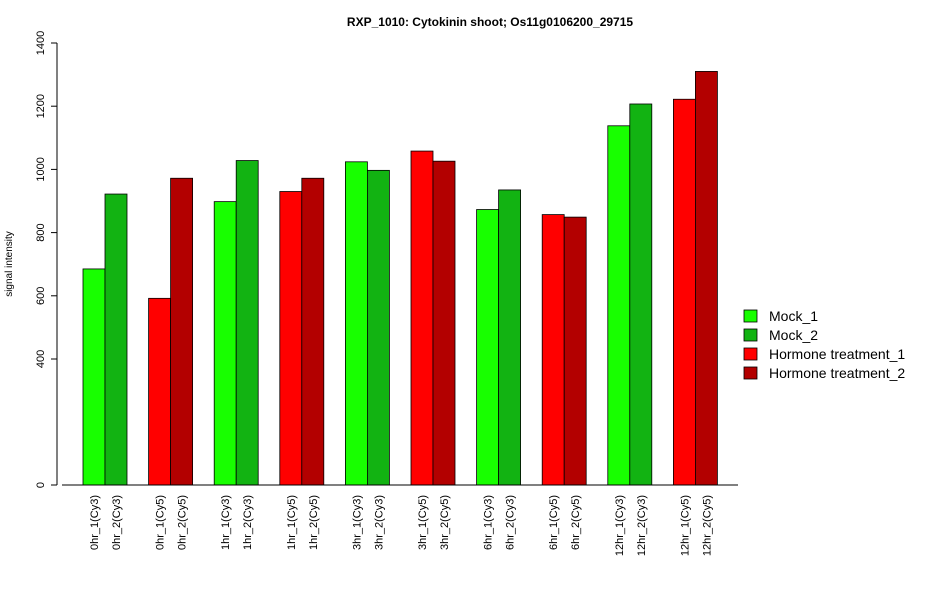 The width and height of the screenshot is (950, 600). What do you see at coordinates (554, 522) in the screenshot?
I see `x-tick-label: 6hr_1(Cy5)` at bounding box center [554, 522].